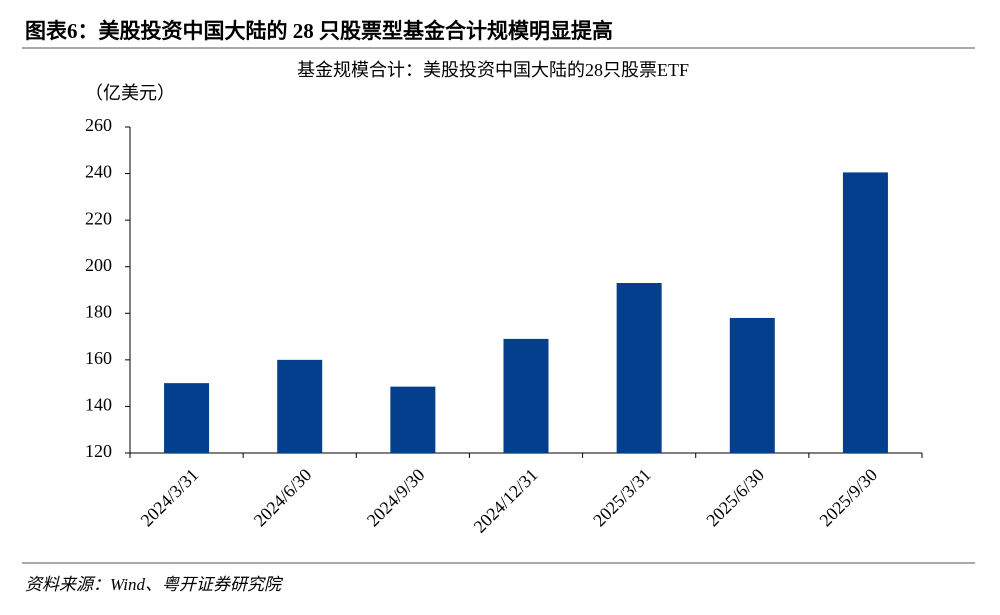  Describe the element at coordinates (319, 31) in the screenshot. I see `figure-title: 图表6：美股投资中国大陆的 28 只股票型基金合计规模明显提高` at that location.